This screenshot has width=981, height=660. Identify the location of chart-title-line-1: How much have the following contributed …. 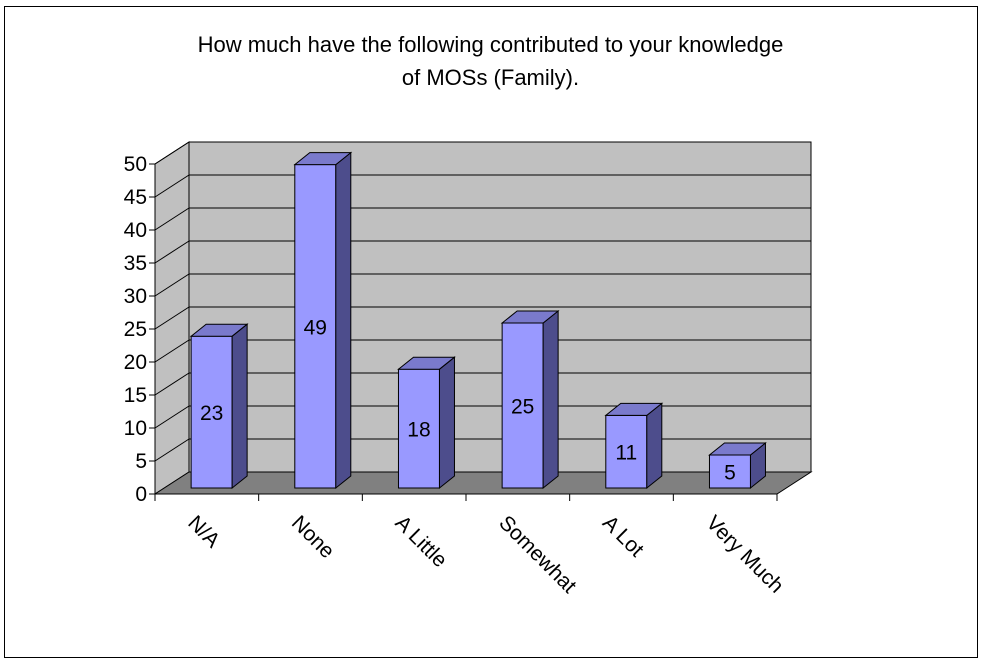
(490, 44).